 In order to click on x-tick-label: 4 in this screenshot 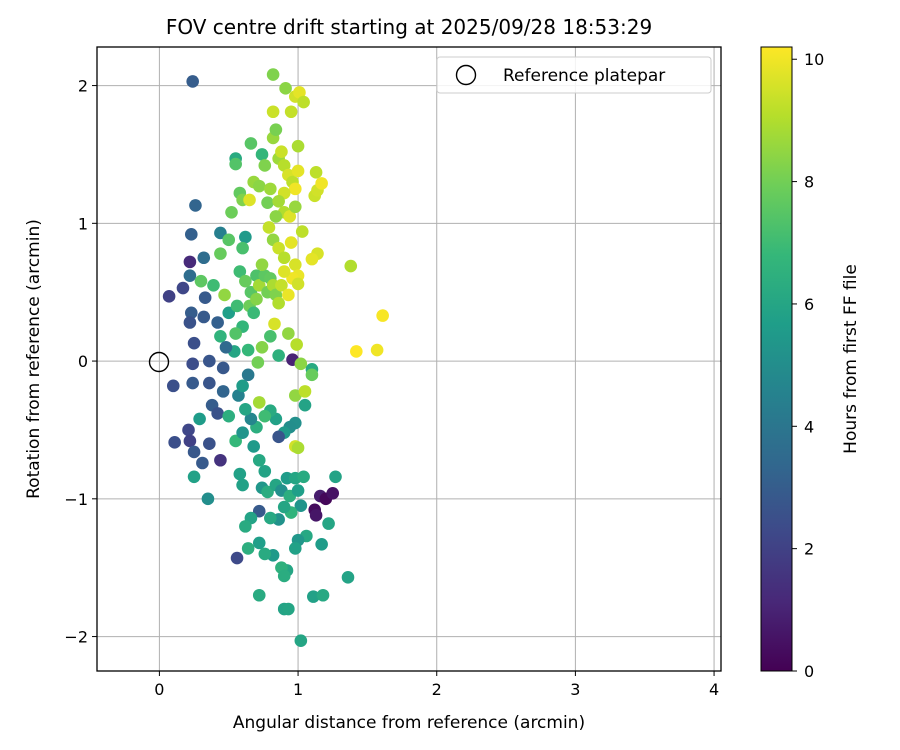, I will do `click(714, 689)`.